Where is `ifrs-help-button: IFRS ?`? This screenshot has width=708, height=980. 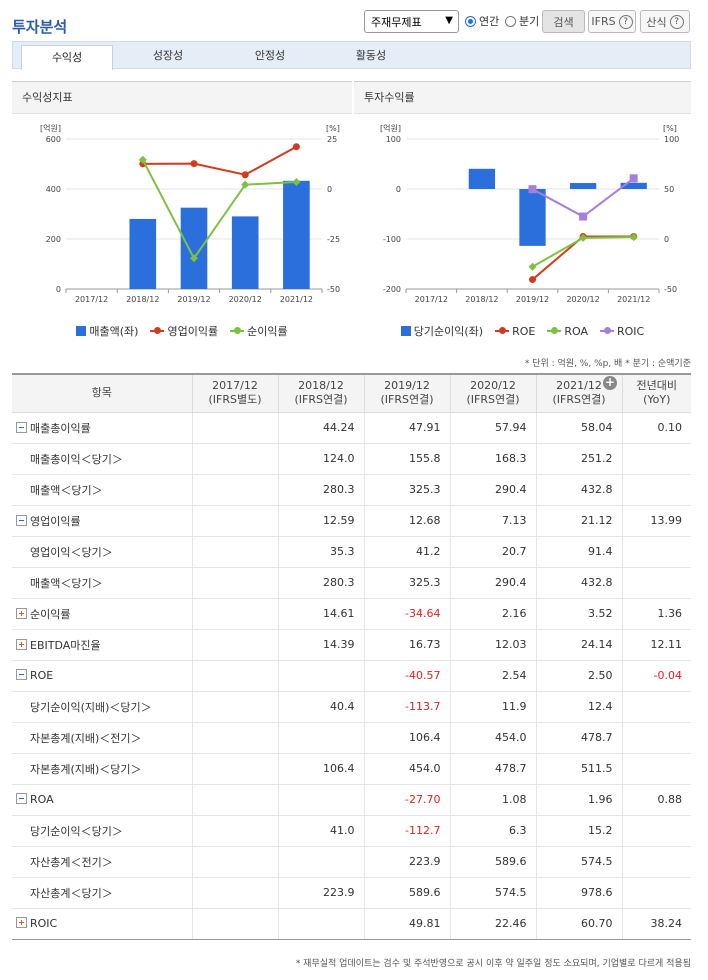
ifrs-help-button: IFRS ? is located at coordinates (612, 21).